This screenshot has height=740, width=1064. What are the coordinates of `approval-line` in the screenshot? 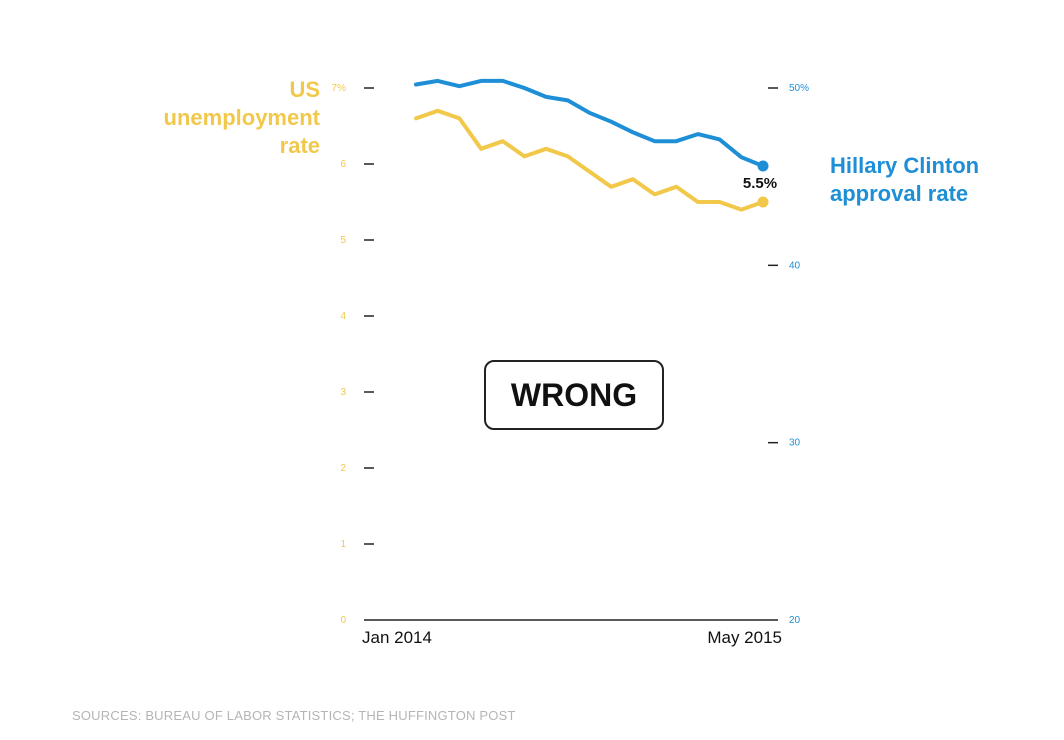 It's located at (589, 123).